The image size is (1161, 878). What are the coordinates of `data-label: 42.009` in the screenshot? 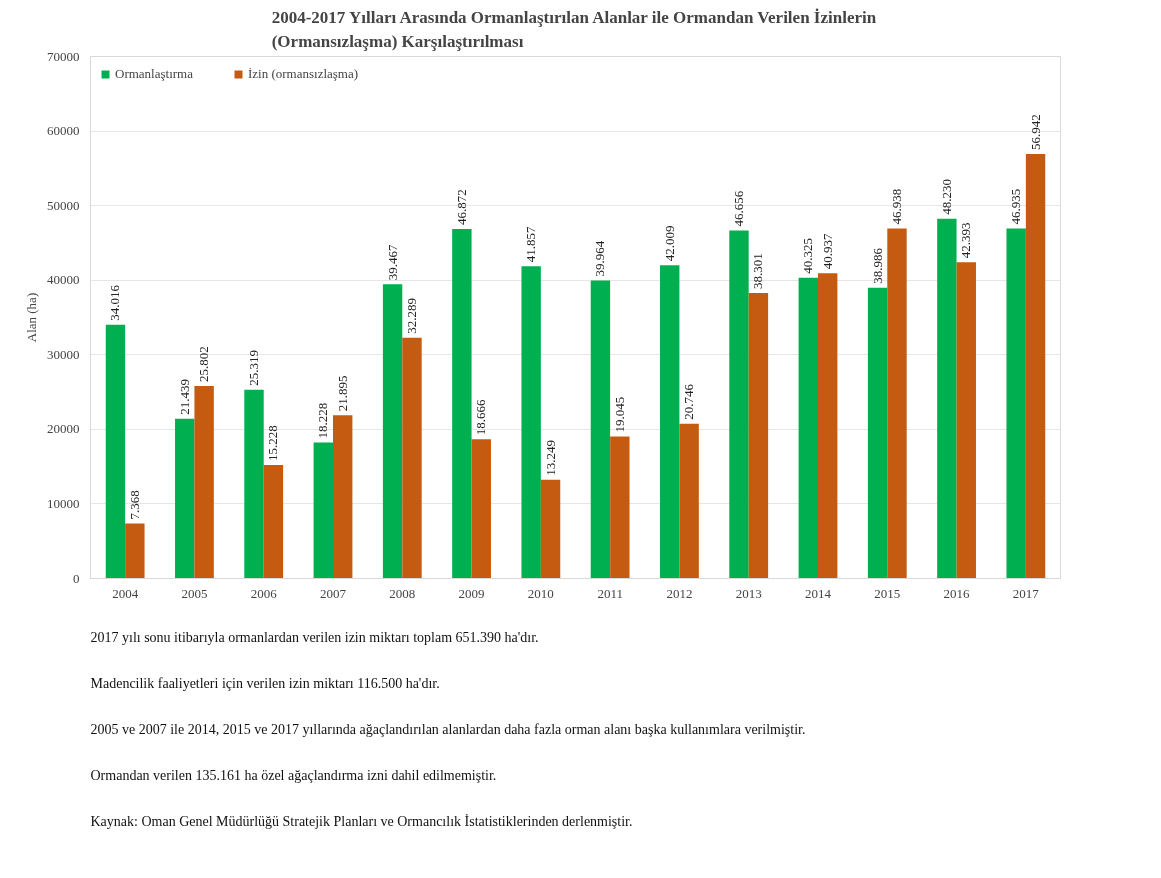 It's located at (669, 243).